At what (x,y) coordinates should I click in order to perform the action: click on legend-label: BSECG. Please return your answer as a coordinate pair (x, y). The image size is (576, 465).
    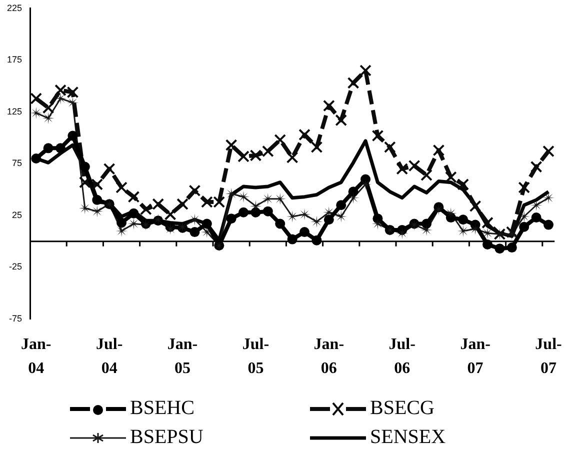
    Looking at the image, I should click on (402, 408).